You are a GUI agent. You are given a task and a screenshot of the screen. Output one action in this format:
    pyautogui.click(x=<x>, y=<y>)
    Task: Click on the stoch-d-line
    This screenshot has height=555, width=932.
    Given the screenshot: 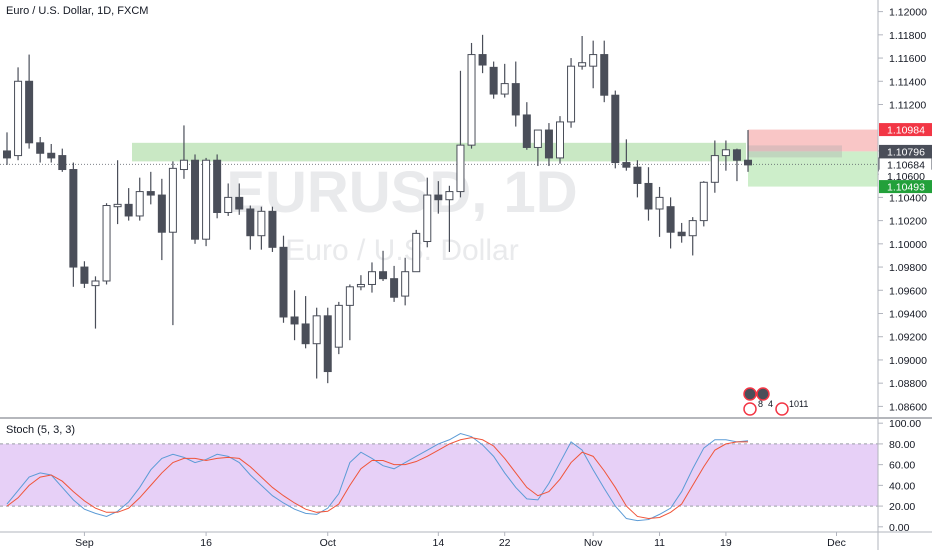 What is the action you would take?
    pyautogui.click(x=377, y=478)
    